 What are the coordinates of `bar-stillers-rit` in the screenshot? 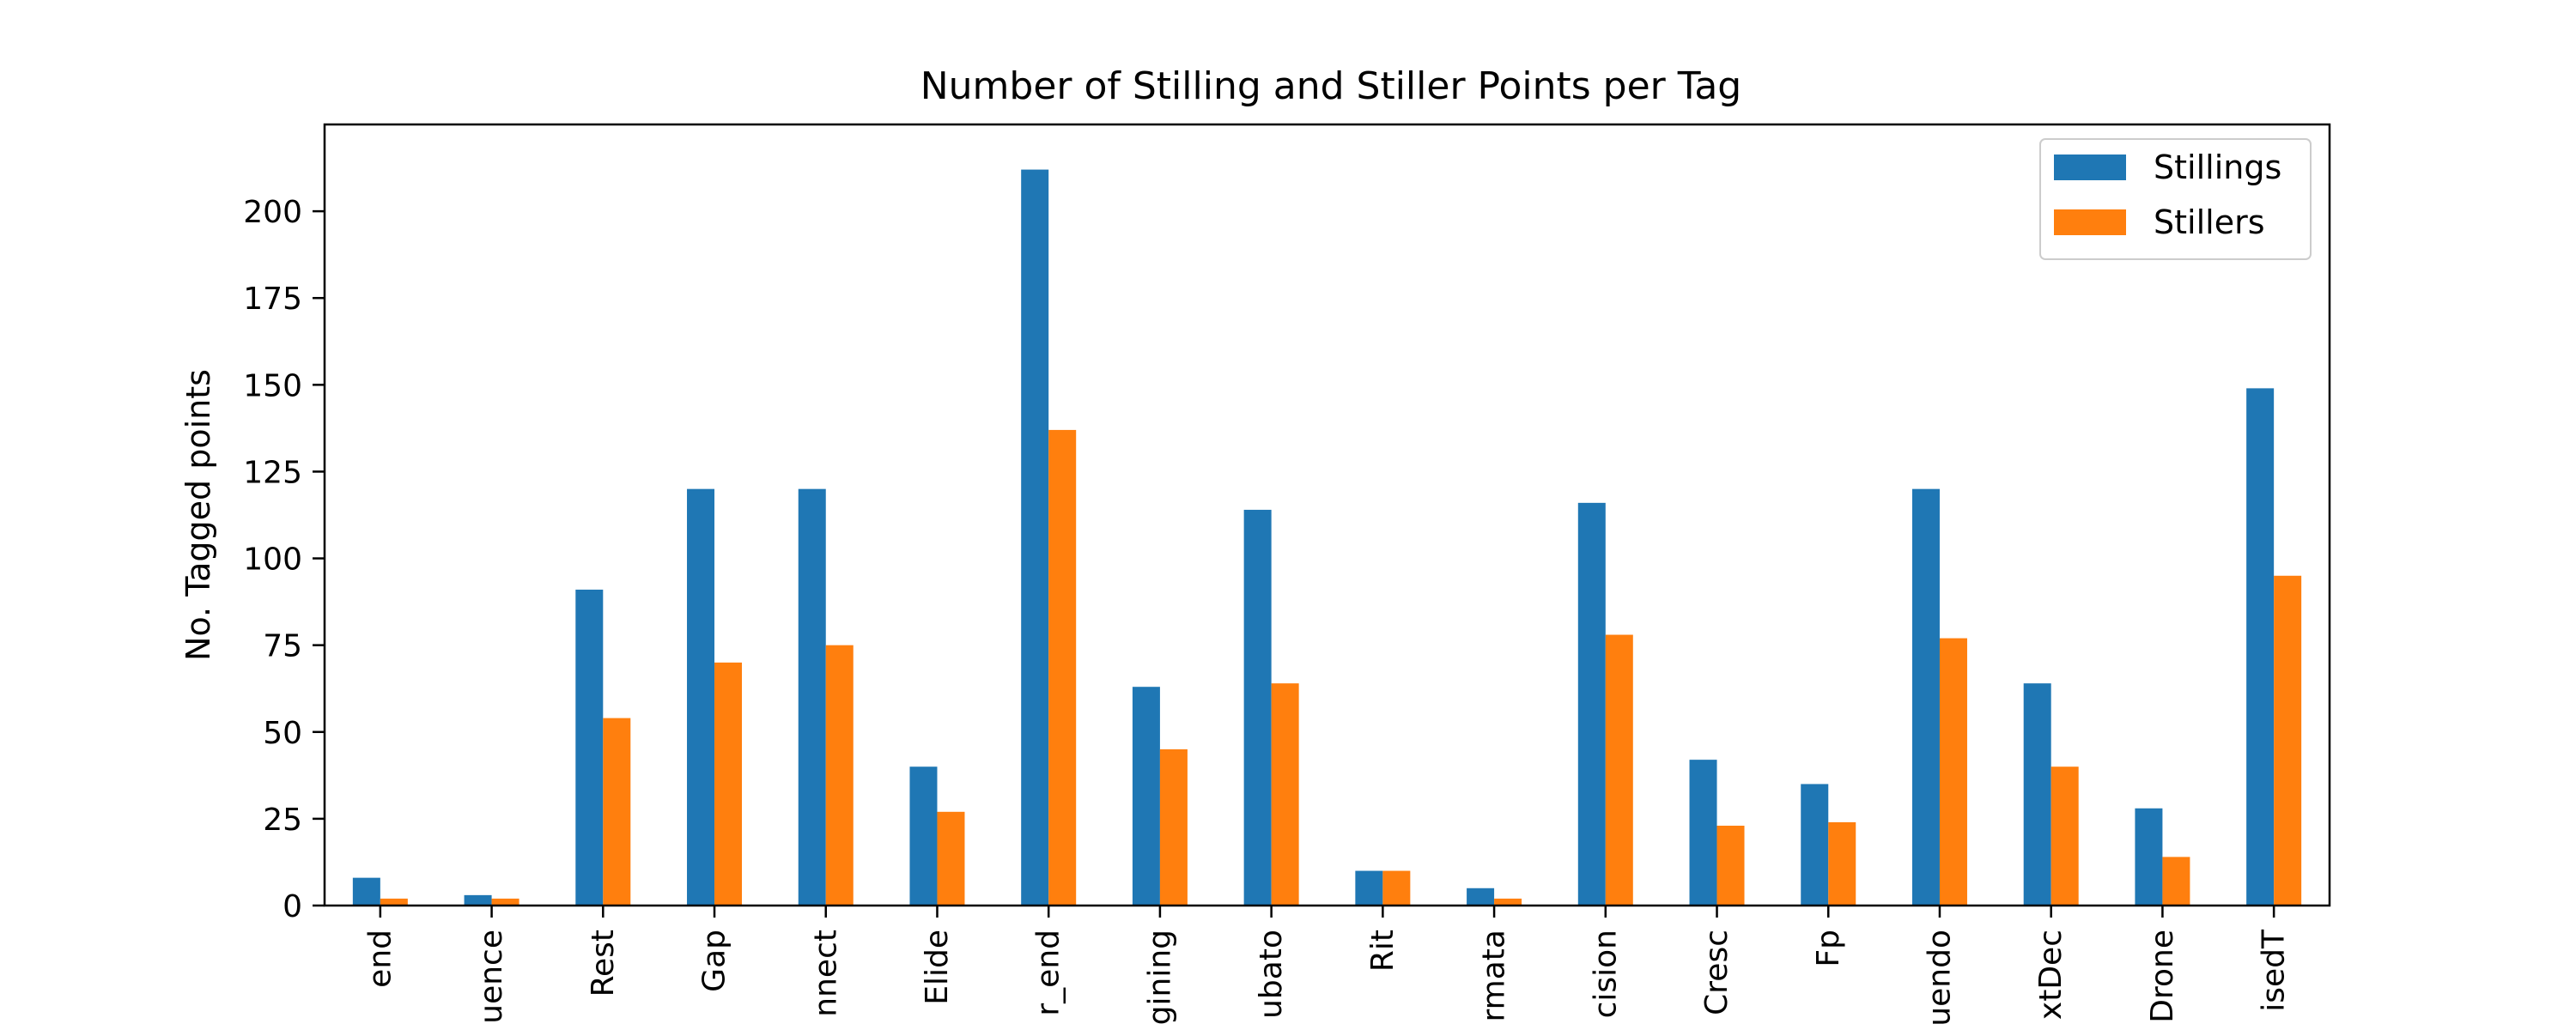 It's located at (1396, 888).